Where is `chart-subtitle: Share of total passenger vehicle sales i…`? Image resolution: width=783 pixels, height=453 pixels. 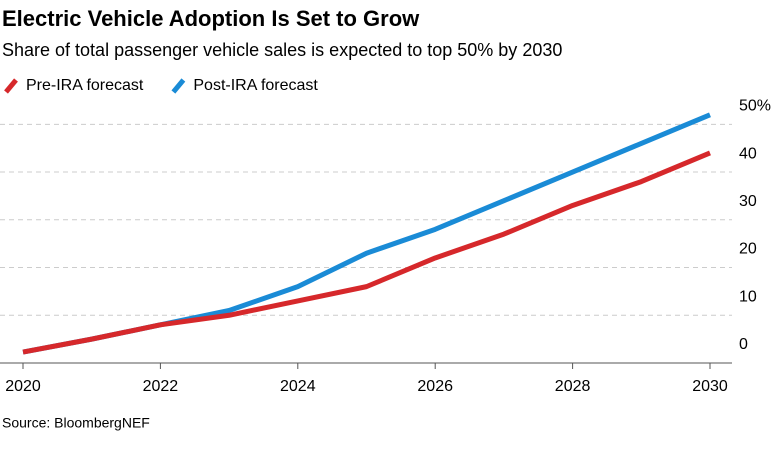
chart-subtitle: Share of total passenger vehicle sales i… is located at coordinates (282, 50).